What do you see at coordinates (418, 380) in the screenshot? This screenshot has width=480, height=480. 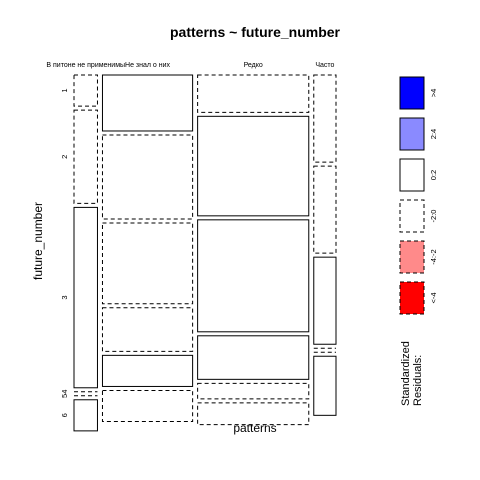 I see `legend-title: Residuals:` at bounding box center [418, 380].